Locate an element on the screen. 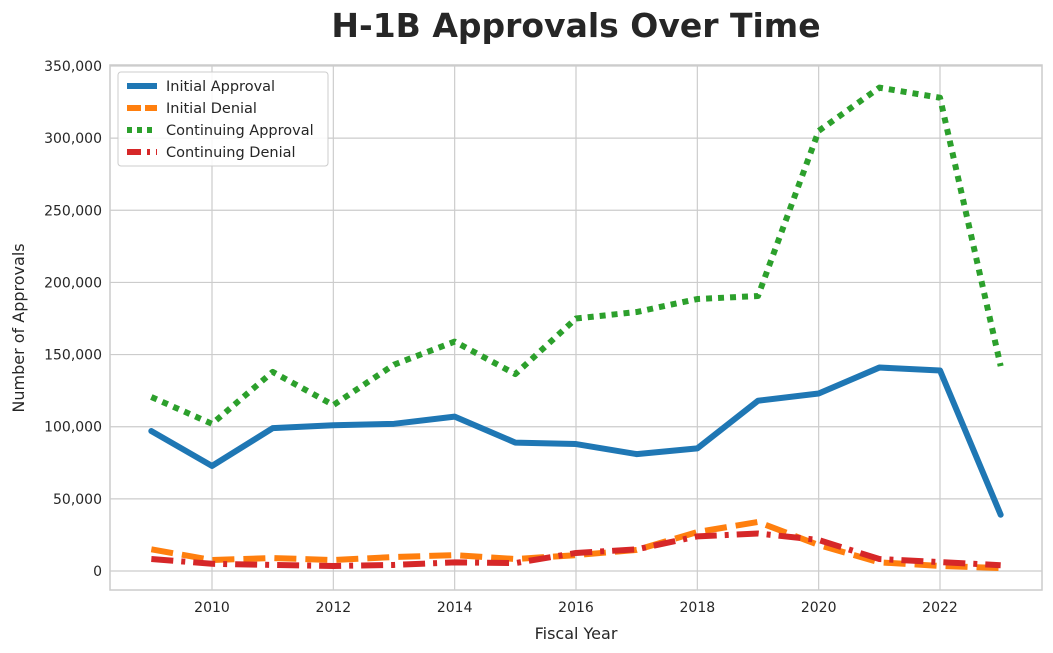  x-axis-label: Fiscal Year is located at coordinates (576, 633).